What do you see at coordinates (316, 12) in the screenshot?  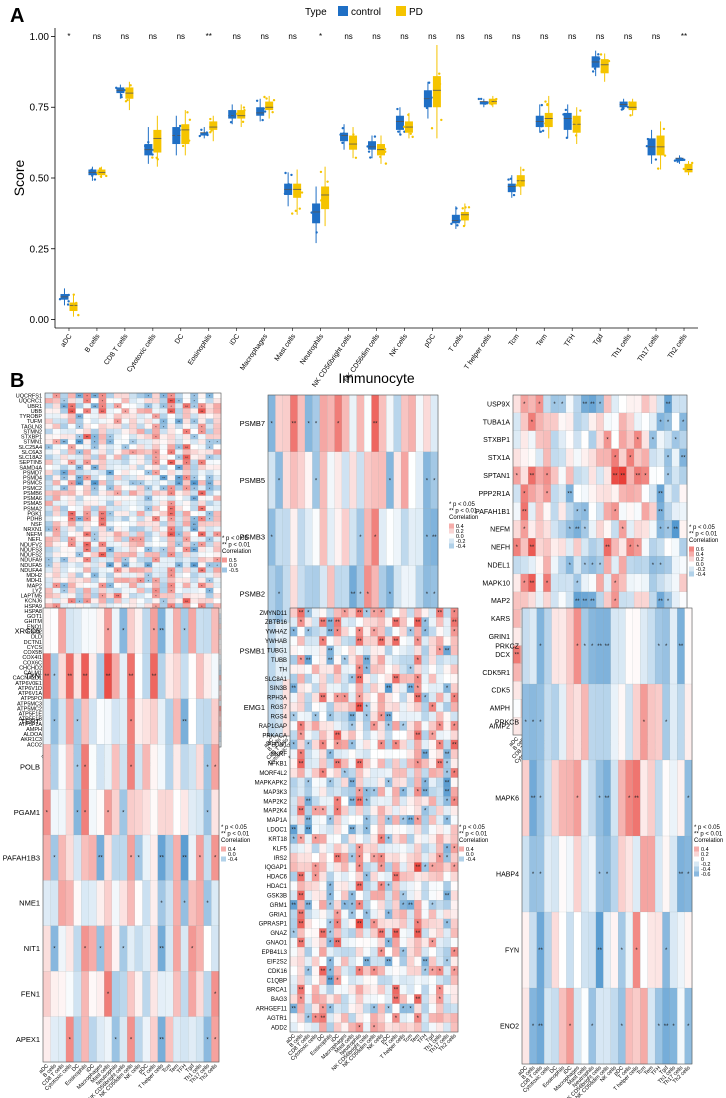 I see `legend-title: Type` at bounding box center [316, 12].